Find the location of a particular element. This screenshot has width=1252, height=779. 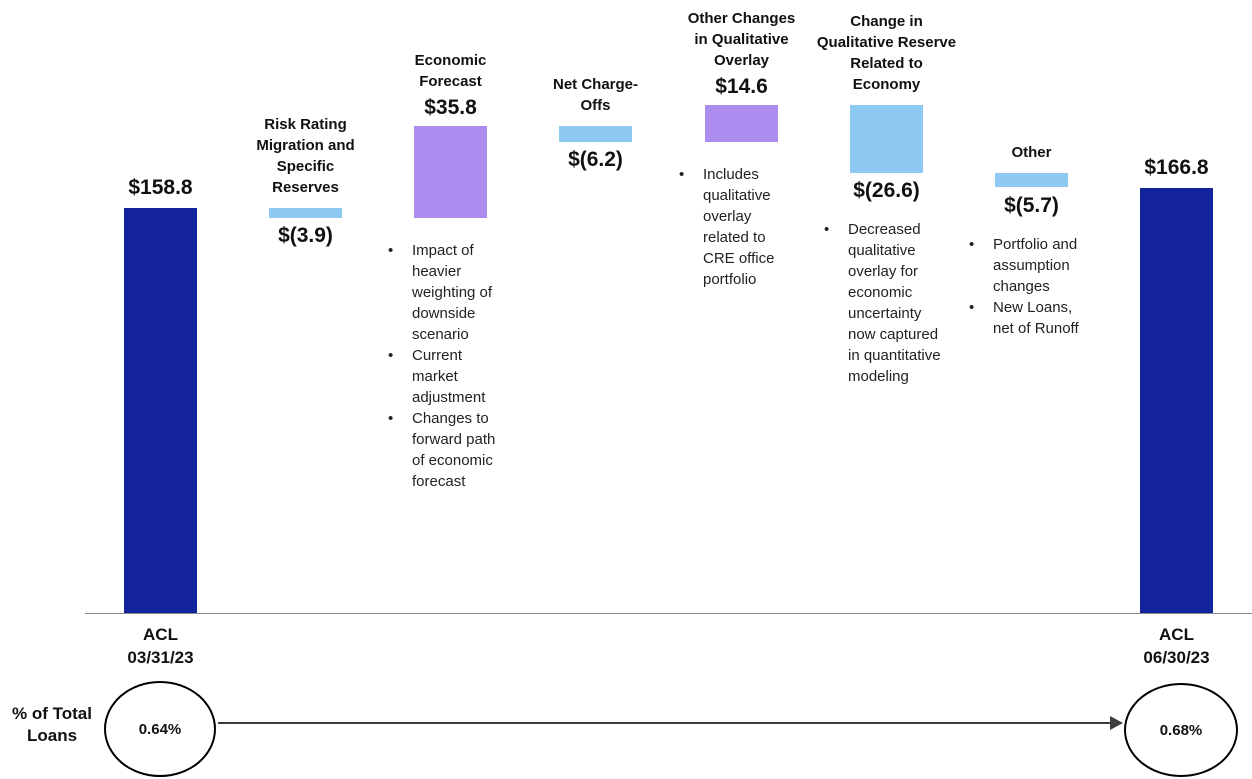

bullet-item: Portfolio and assumption changes is located at coordinates (1035, 265).